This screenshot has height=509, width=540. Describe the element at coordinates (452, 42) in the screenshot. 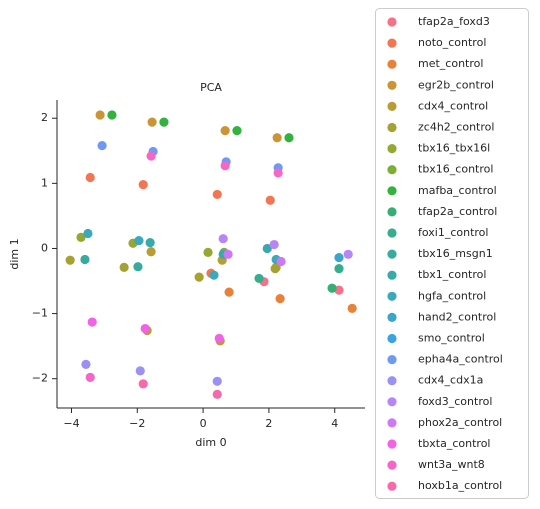

I see `legend-label: noto_control` at that location.